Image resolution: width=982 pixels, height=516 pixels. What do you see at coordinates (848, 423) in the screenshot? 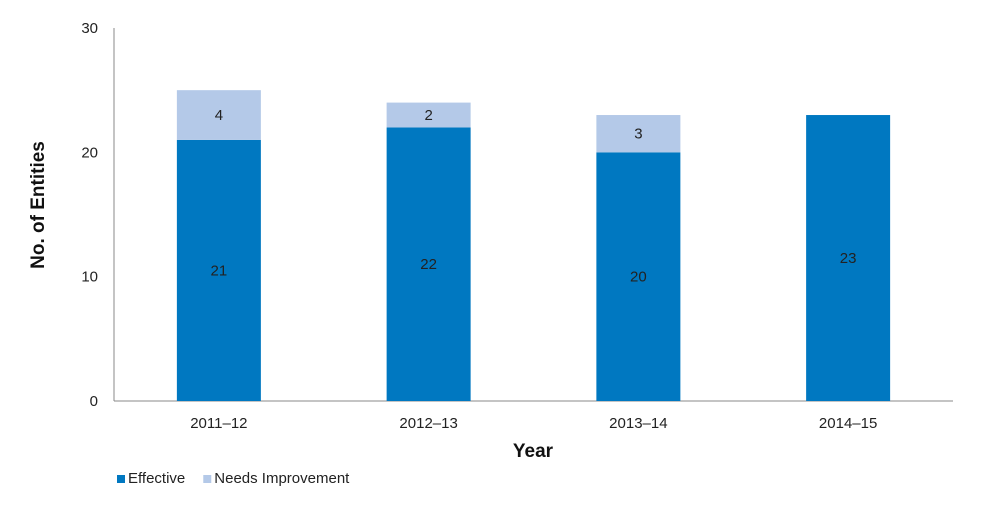
I see `x-tick-label: 2014–15` at bounding box center [848, 423].